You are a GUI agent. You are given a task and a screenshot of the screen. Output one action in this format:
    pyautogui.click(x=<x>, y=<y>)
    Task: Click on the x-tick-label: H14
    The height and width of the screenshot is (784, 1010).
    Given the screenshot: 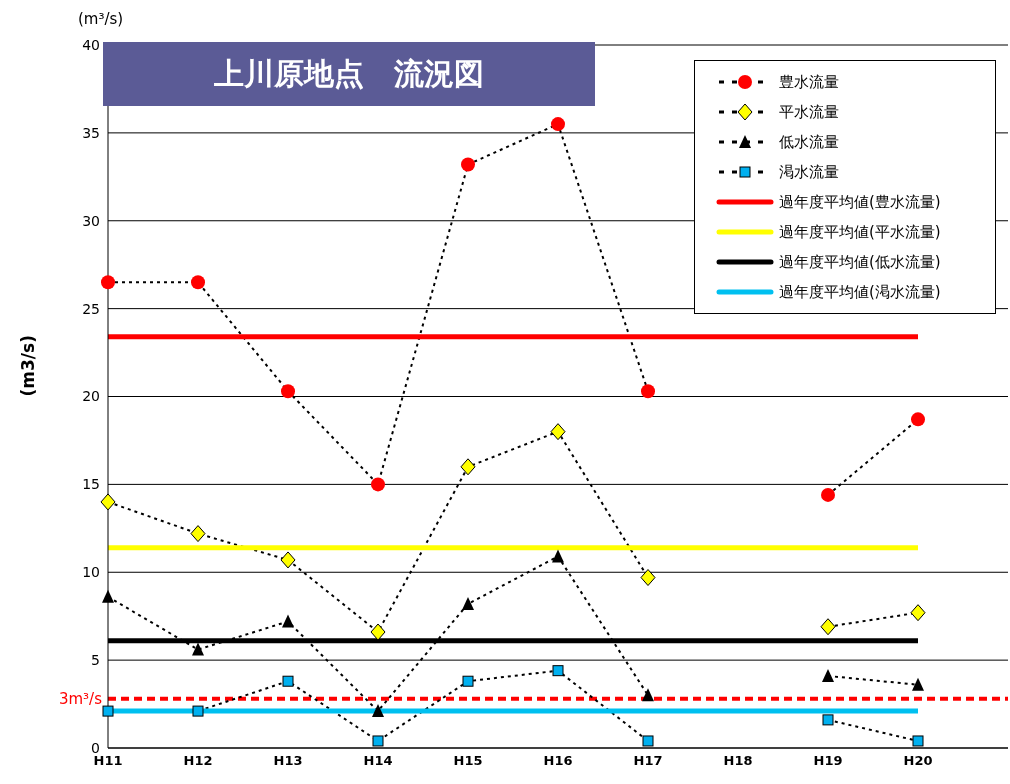 What is the action you would take?
    pyautogui.click(x=378, y=761)
    